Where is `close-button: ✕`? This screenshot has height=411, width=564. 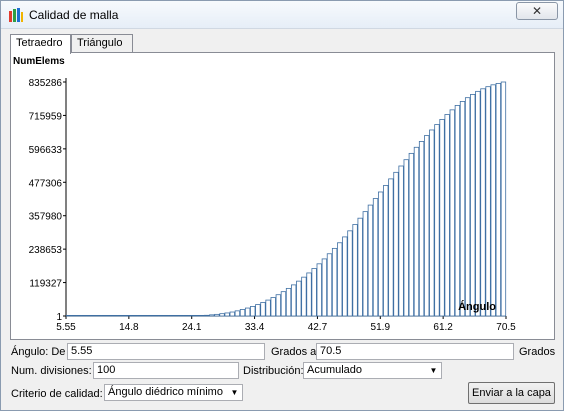
close-button: ✕ is located at coordinates (537, 11).